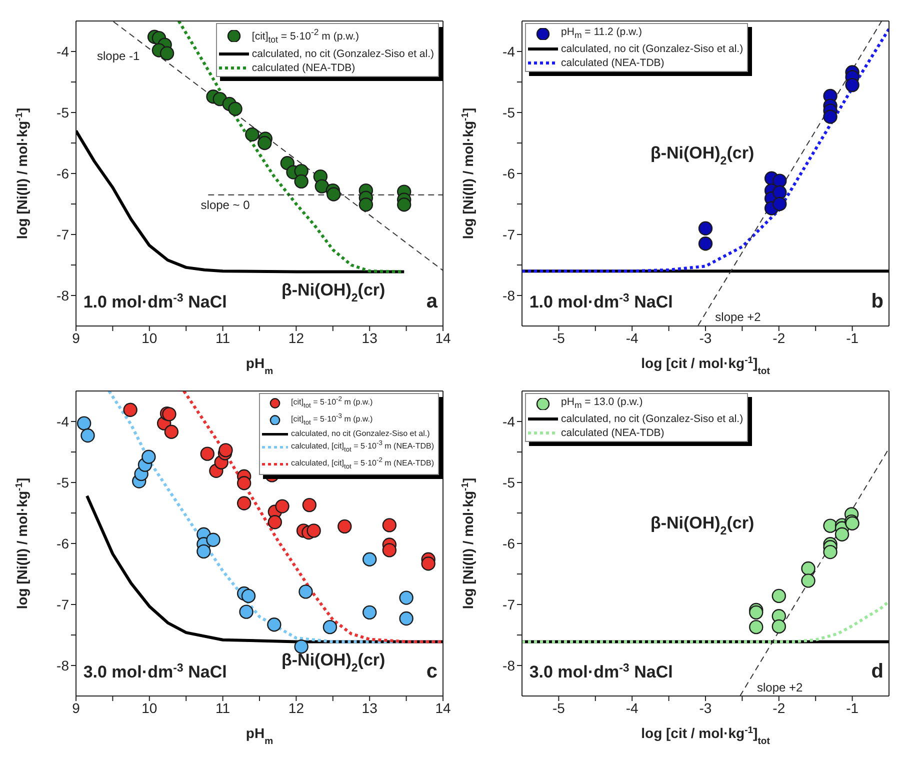  I want to click on x-axis-title: log [cit / mol·kg$^{-1}$]$_{tot}$, so click(706, 735).